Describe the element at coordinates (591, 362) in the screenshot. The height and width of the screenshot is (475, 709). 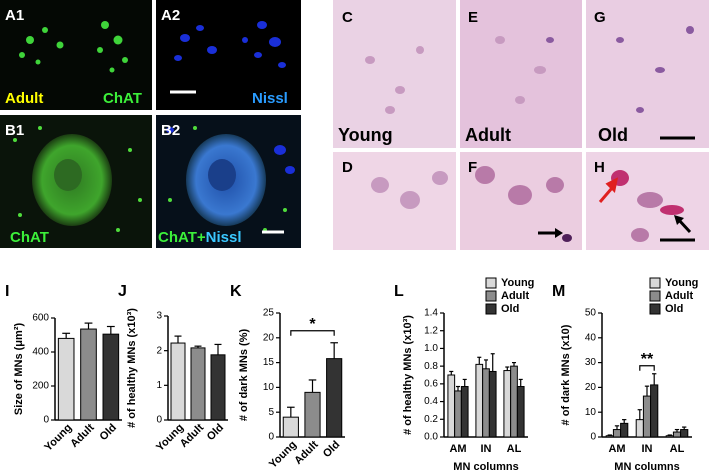
I see `y-tick-label: 30` at that location.